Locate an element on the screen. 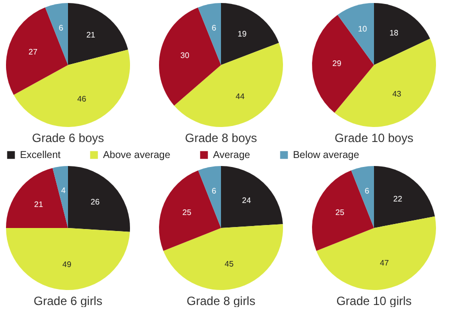 Image resolution: width=452 pixels, height=312 pixels. text: Grade 8 boys is located at coordinates (221, 138).